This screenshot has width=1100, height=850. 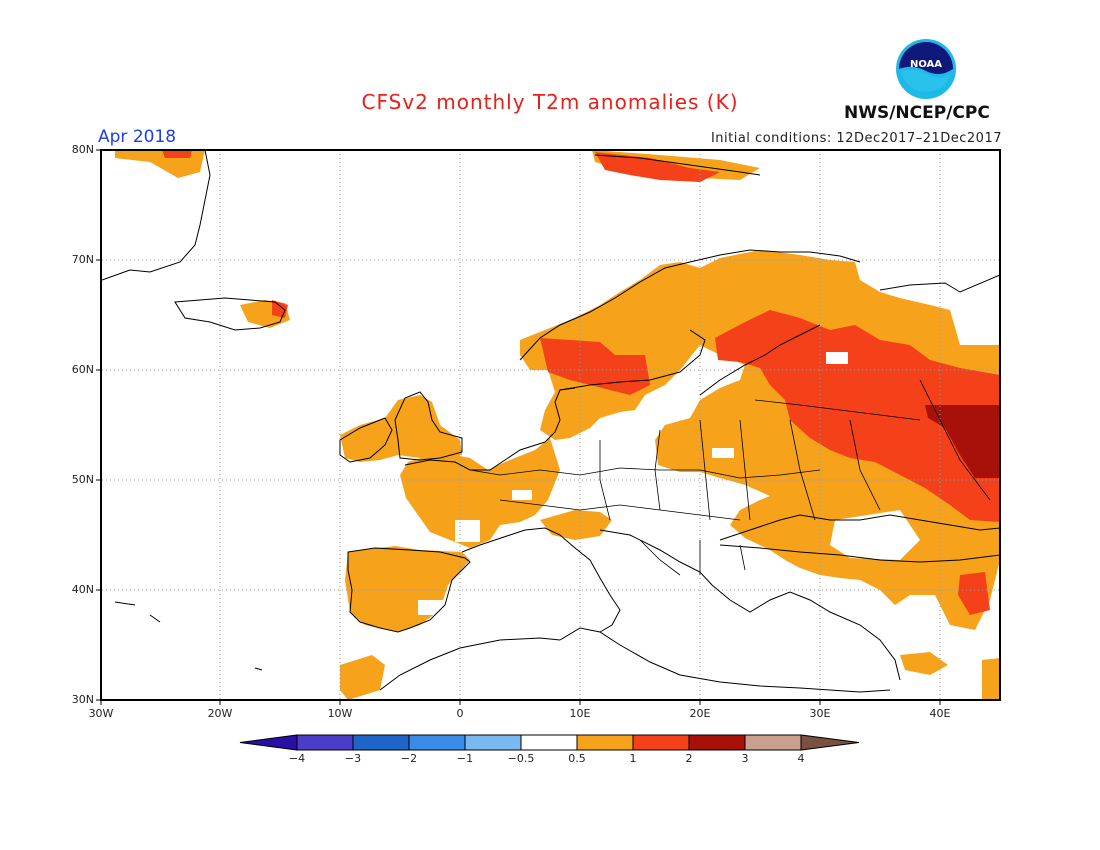 What do you see at coordinates (82, 589) in the screenshot?
I see `lat-label-40n: 40N` at bounding box center [82, 589].